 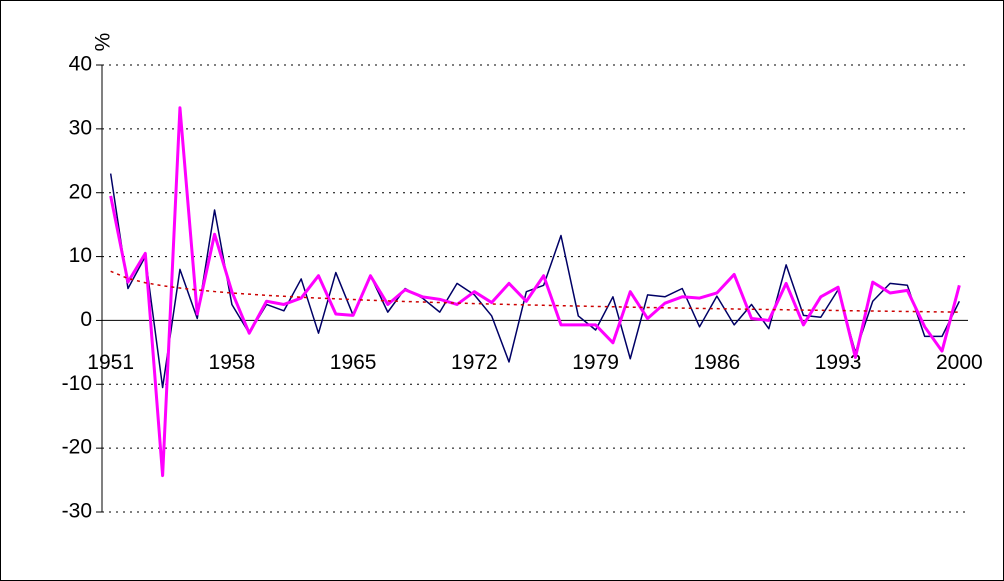 I want to click on y-tick-label: 40, so click(x=80, y=64).